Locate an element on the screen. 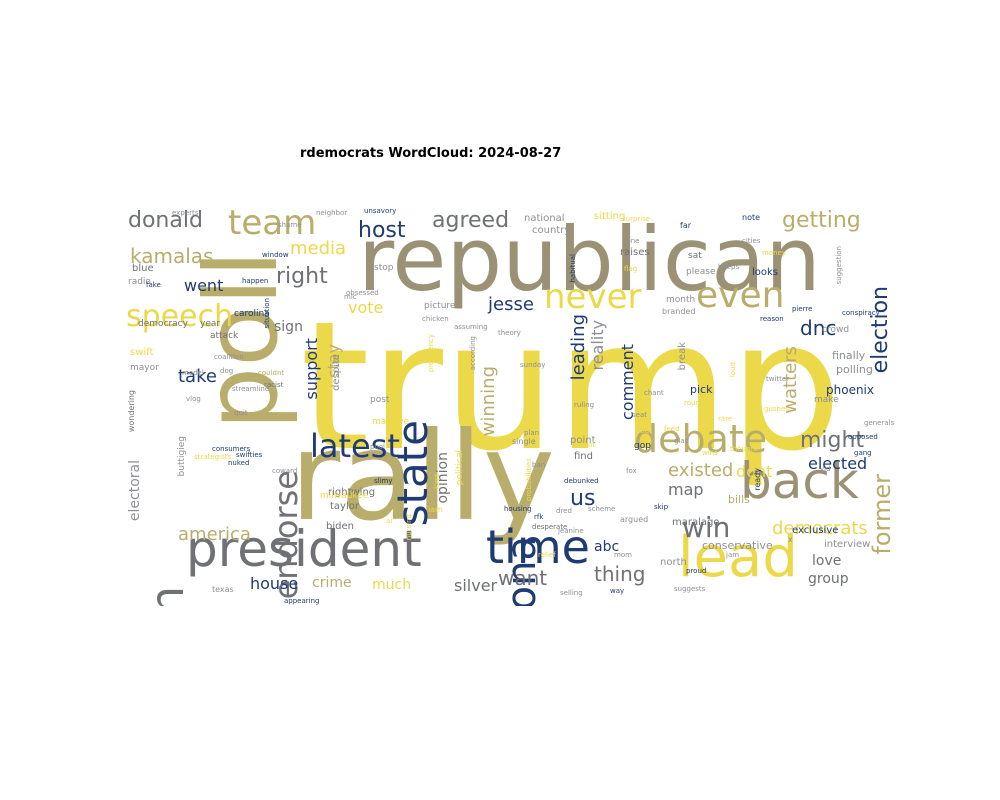  word-dog: dog is located at coordinates (227, 371).